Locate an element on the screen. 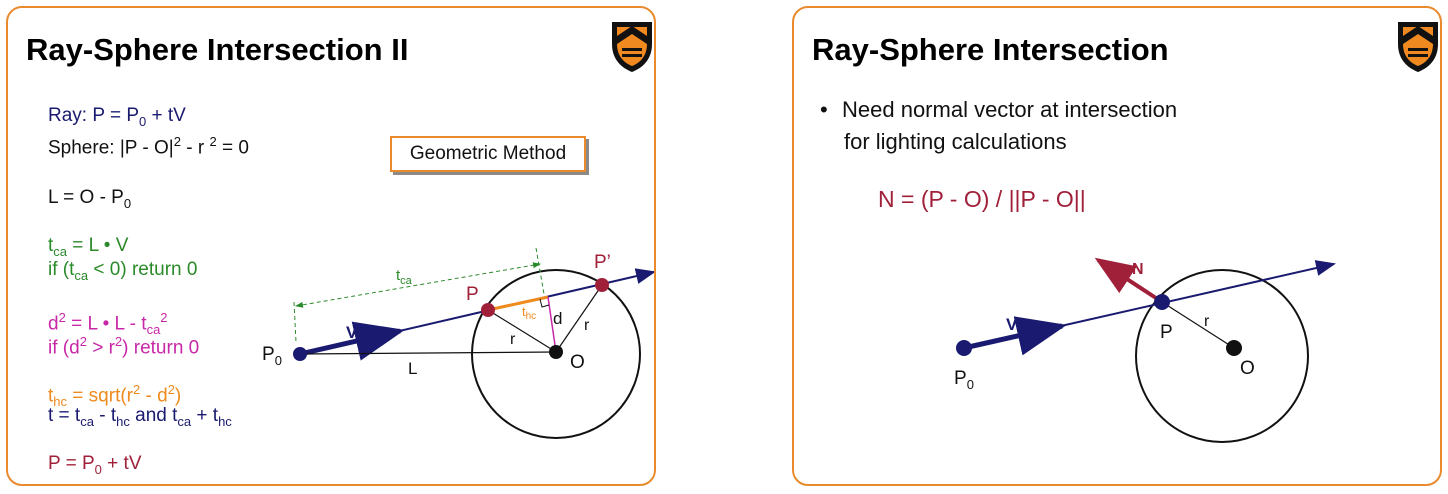  d2-check: if (d2 > r2) return 0 is located at coordinates (124, 346).